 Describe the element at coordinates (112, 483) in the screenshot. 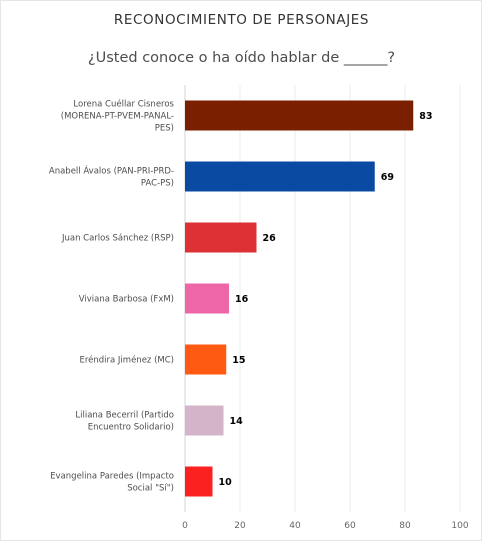

I see `category-label: Evangelina Paredes (Impacto Social "Sí")` at that location.